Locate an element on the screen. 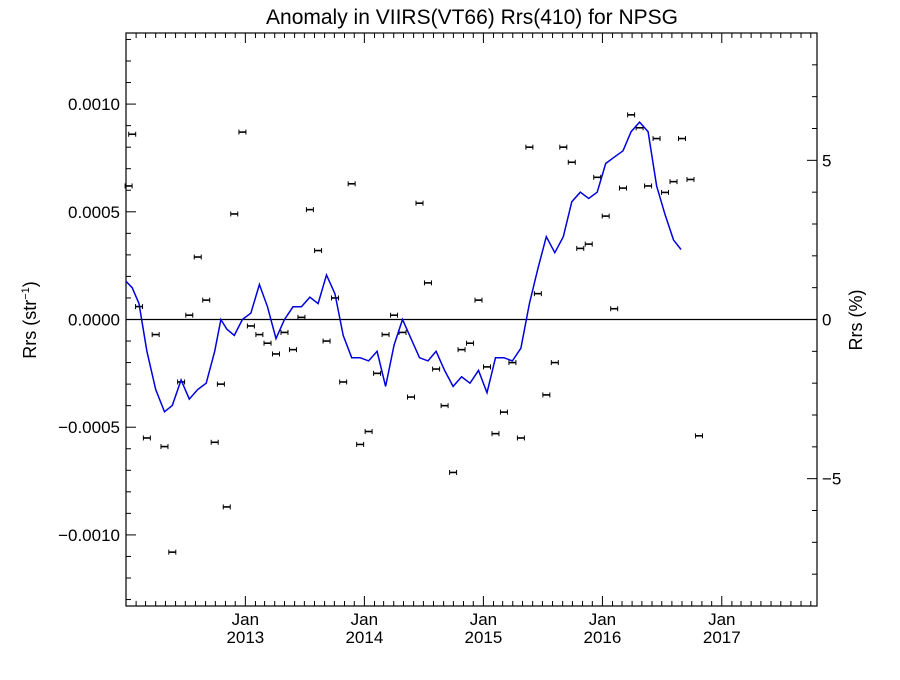  y2-tick-label: 0 is located at coordinates (826, 320).